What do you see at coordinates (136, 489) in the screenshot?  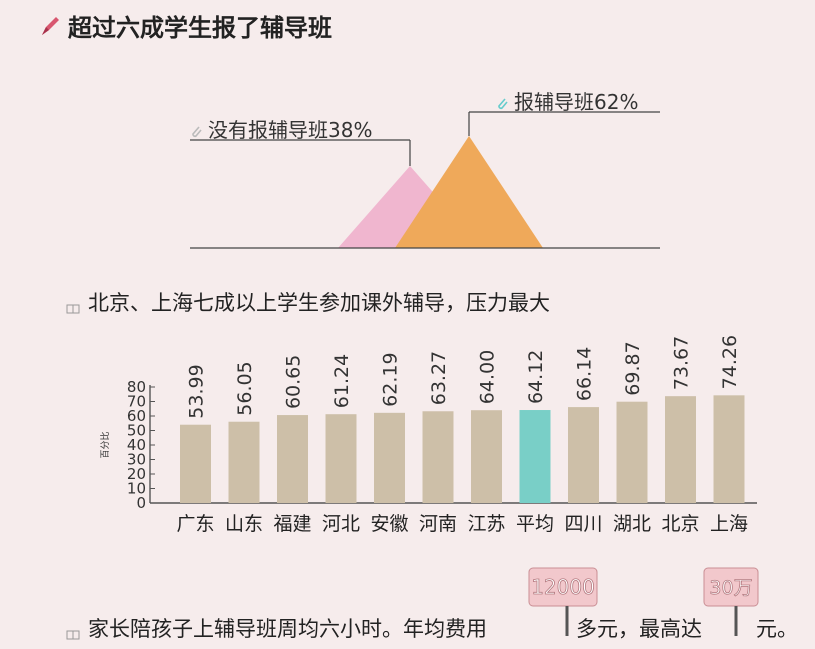 I see `y-tick-label: 10` at bounding box center [136, 489].